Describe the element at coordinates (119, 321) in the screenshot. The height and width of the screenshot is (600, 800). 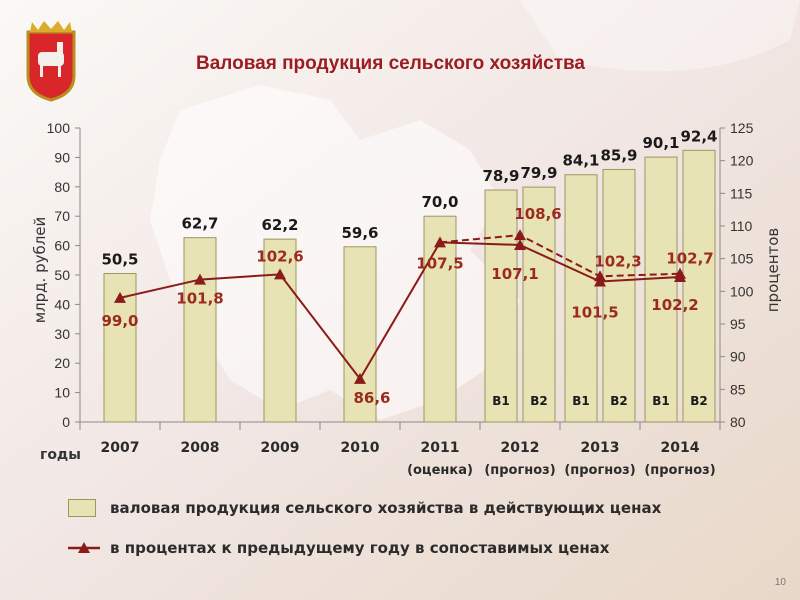
I see `line-value-label: 99,0` at that location.